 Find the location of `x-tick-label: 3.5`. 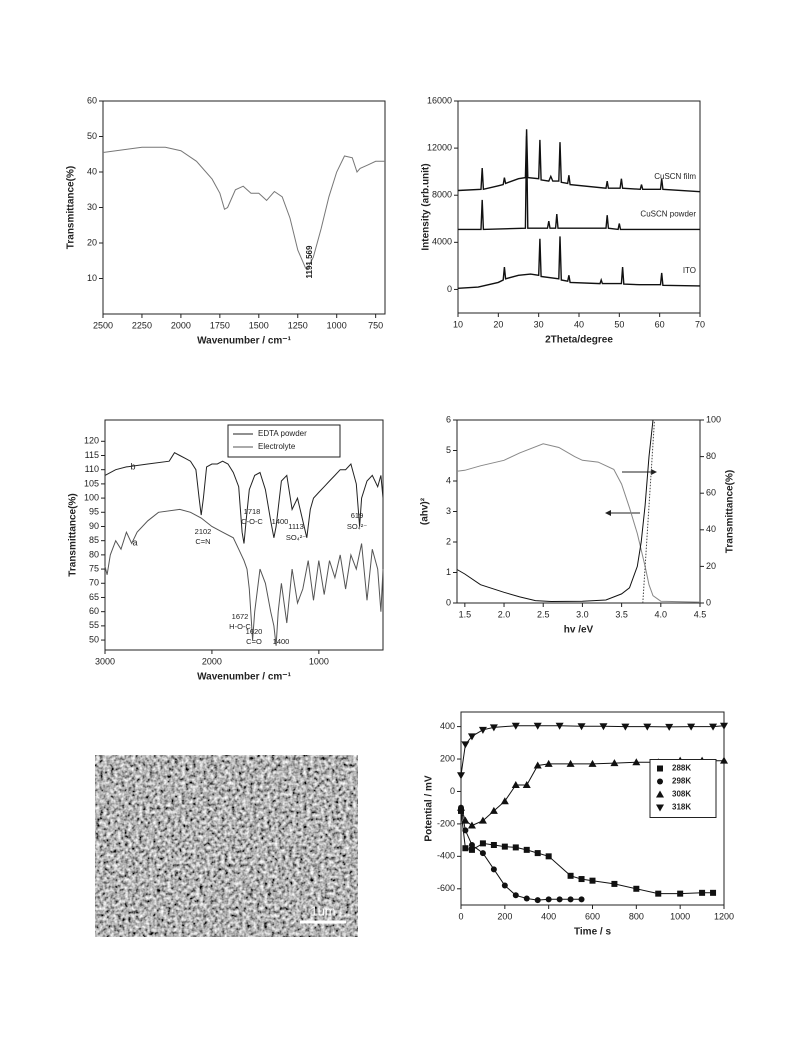

x-tick-label: 3.5 is located at coordinates (621, 614).